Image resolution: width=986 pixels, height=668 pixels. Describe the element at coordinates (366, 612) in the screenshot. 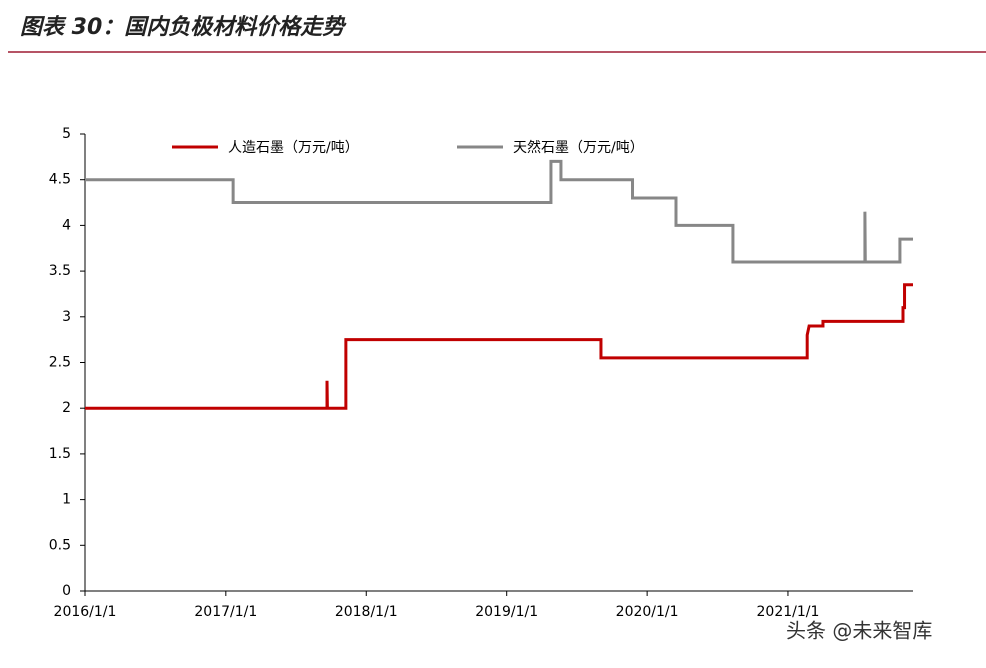

I see `x-tick-label: 2018/1/1` at that location.